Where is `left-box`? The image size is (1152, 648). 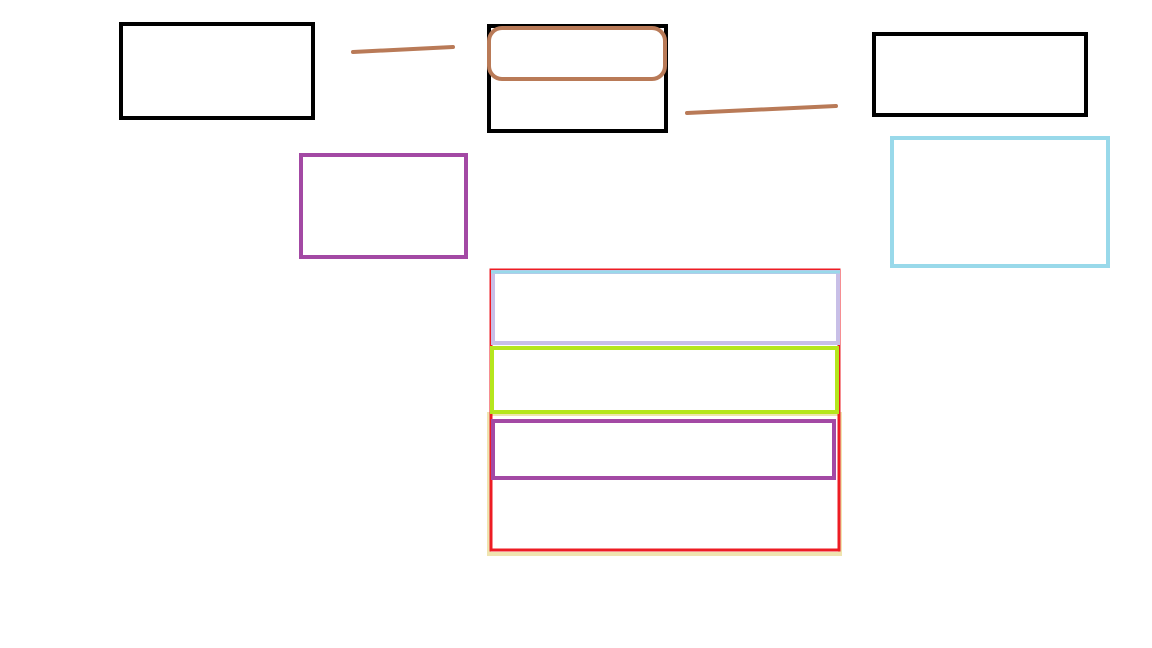
left-box is located at coordinates (217, 71).